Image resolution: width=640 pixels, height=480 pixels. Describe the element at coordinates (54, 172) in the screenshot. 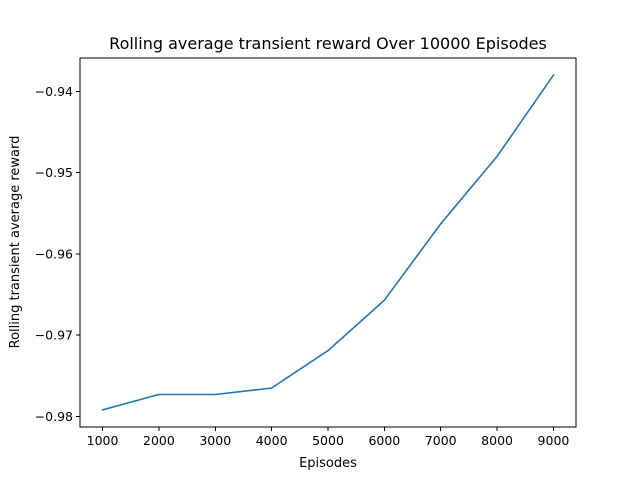

I see `y-tick-label: −0.95` at that location.